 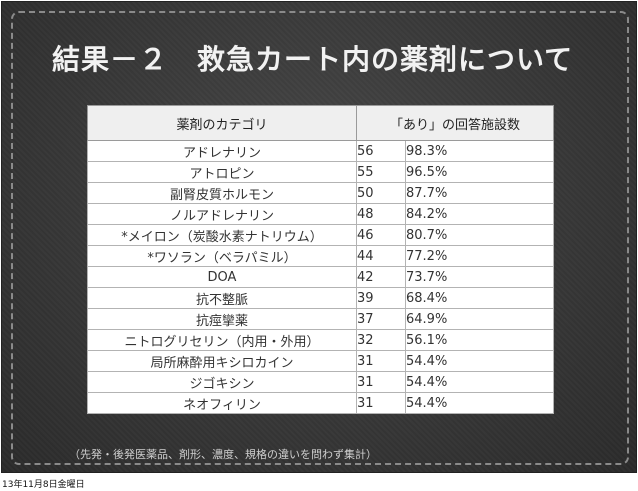 I want to click on table-row: ジゴキシン 31 54.4%, so click(x=320, y=382).